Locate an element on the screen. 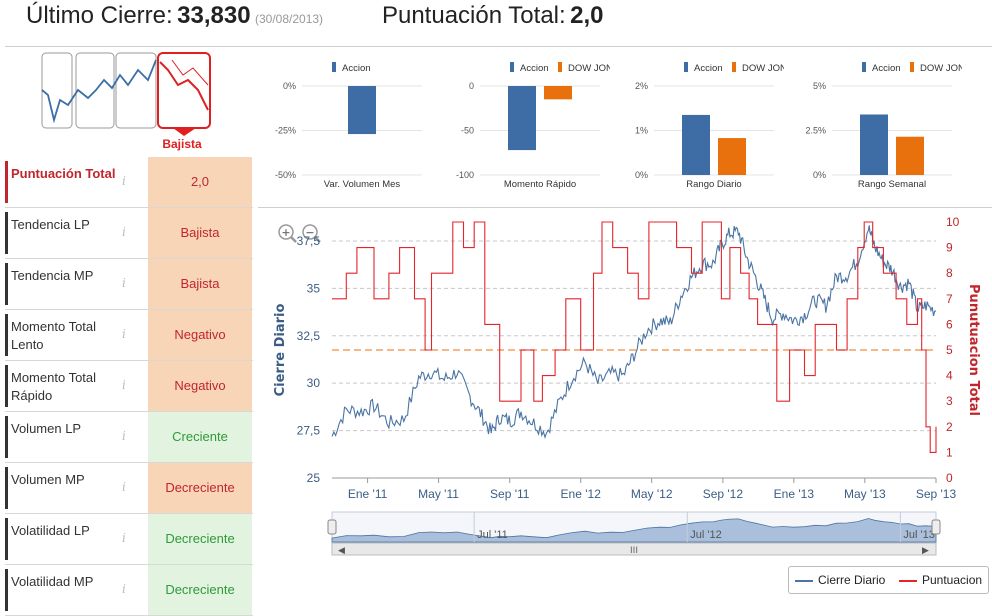 The height and width of the screenshot is (616, 992). indicator-row: Volumen LP i Creciente is located at coordinates (129, 437).